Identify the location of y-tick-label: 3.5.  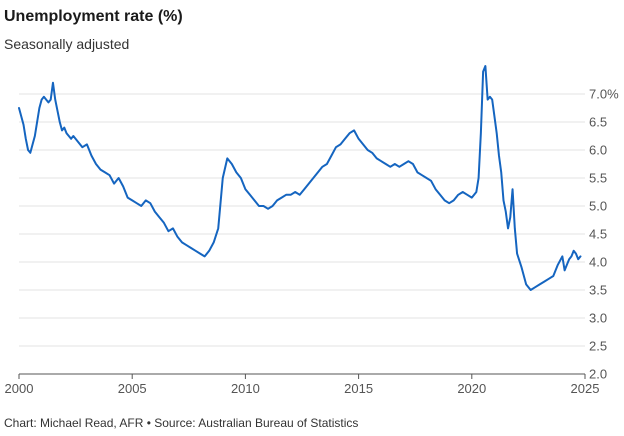
(598, 290).